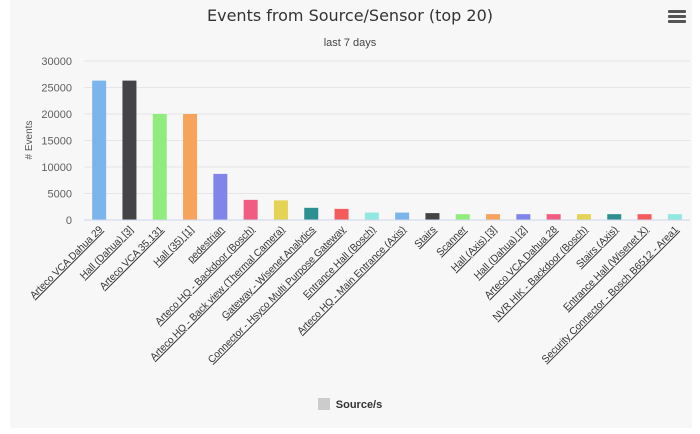  What do you see at coordinates (323, 404) in the screenshot?
I see `legend-swatch` at bounding box center [323, 404].